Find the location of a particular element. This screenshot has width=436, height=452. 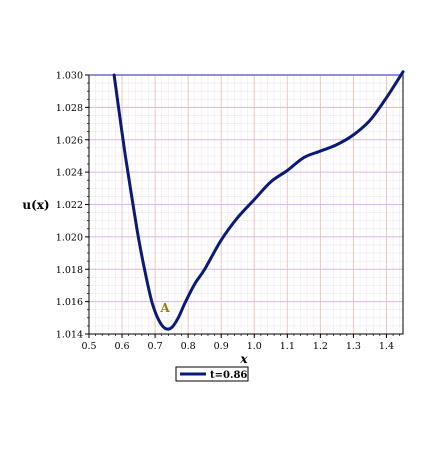

x-tick-label: 0.7 is located at coordinates (155, 346).